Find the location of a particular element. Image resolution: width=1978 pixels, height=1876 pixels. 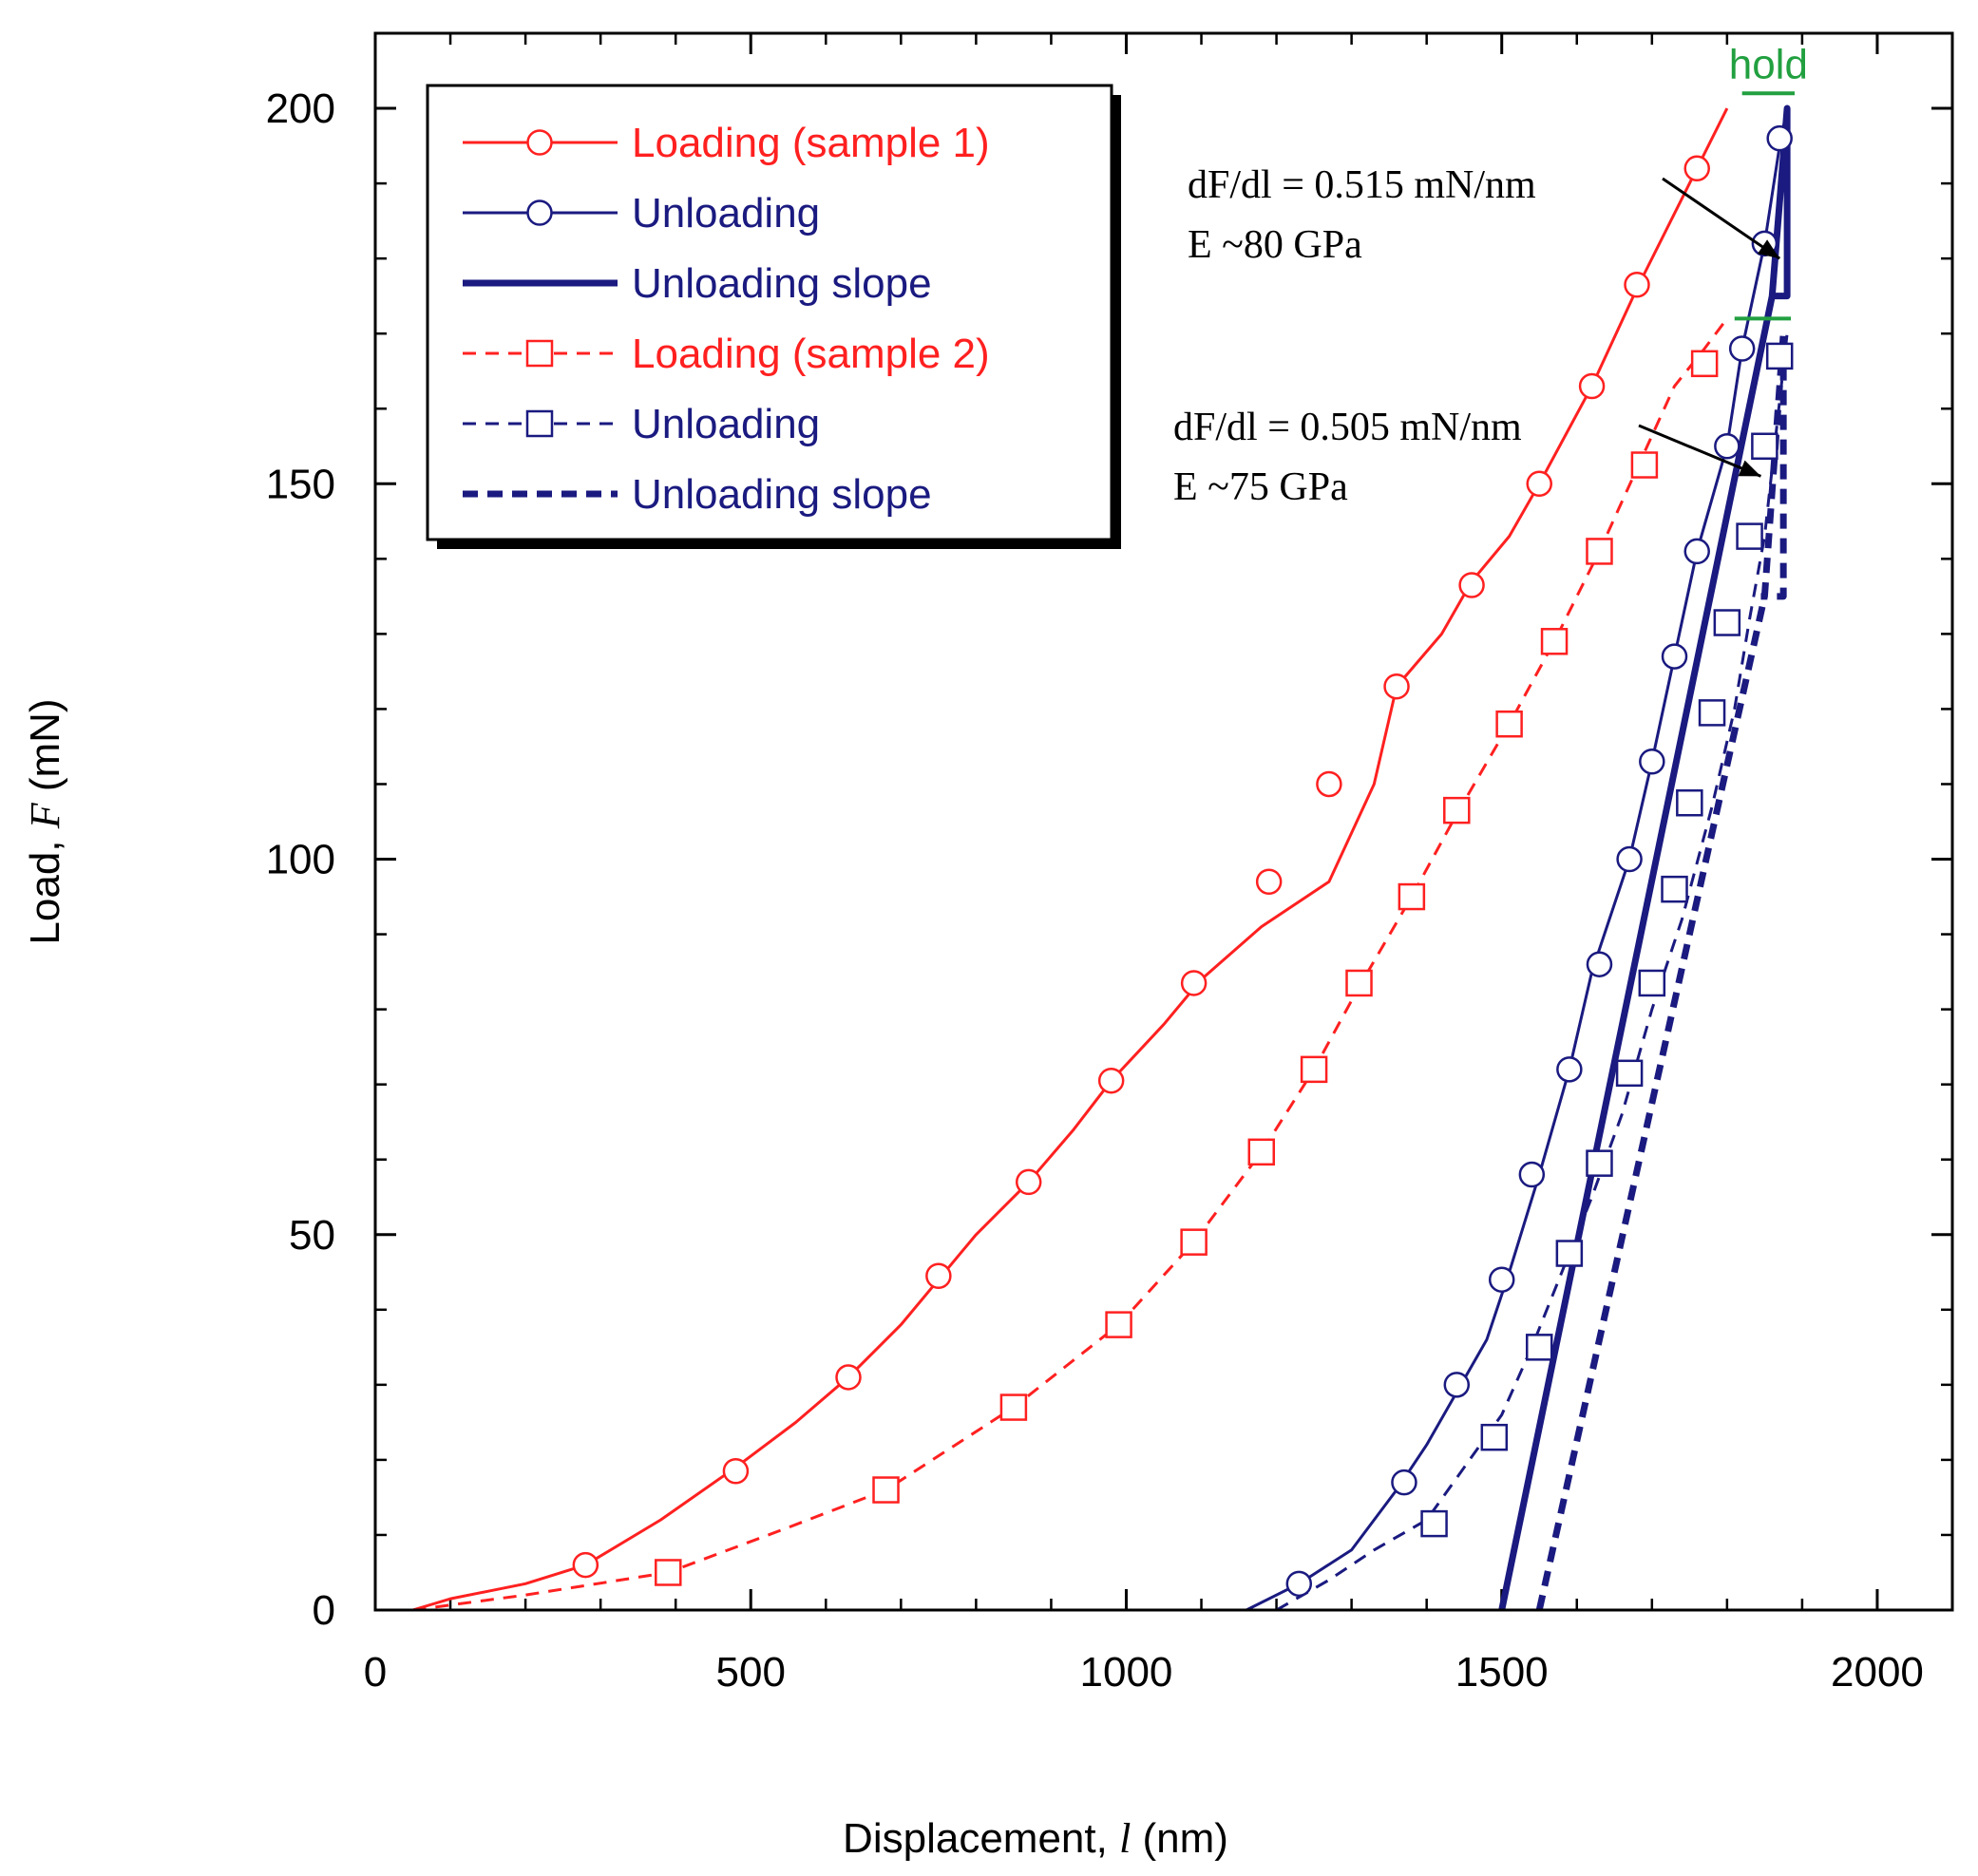

x-axis-label: Displacement, l (nm) is located at coordinates (1036, 1839).